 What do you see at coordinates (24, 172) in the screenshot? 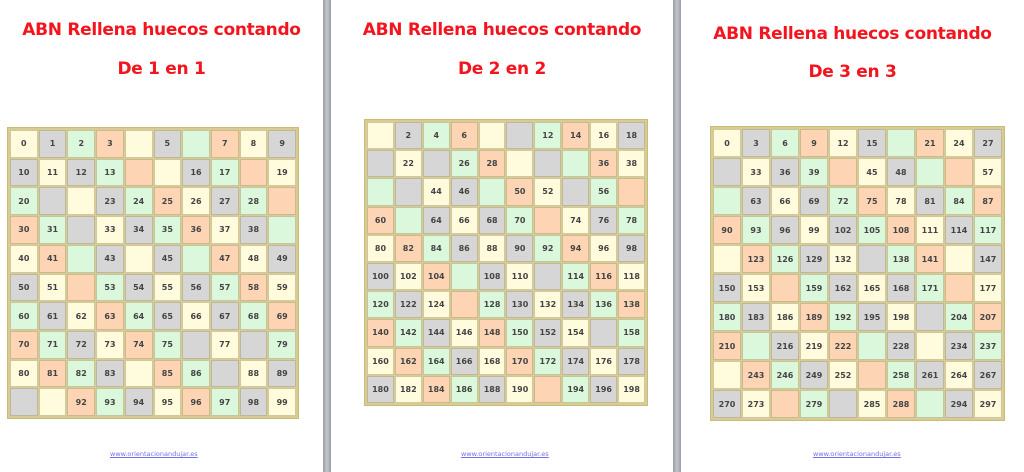
I see `number-cell: 10` at bounding box center [24, 172].